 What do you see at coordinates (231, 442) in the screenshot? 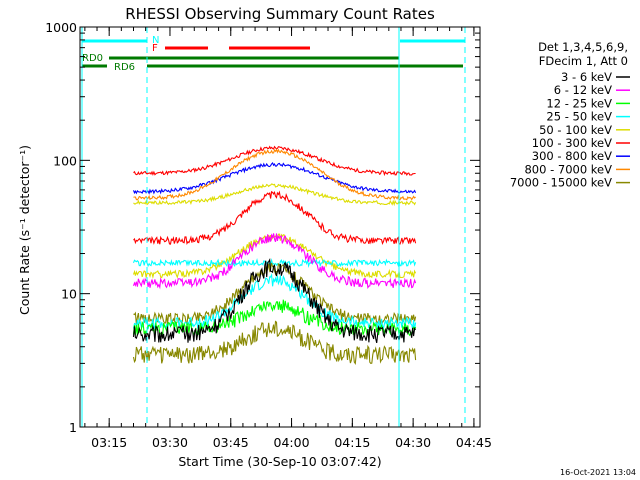
I see `x-tick-label: 03:45` at bounding box center [231, 442].